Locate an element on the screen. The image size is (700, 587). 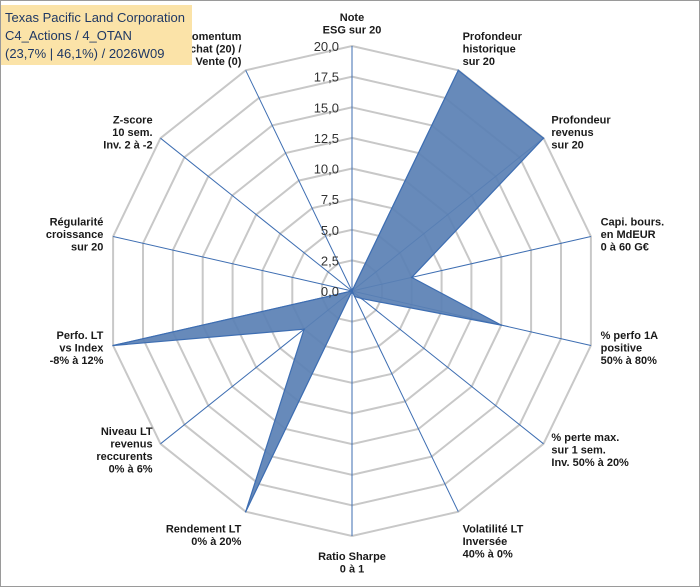
axis-label: Régularité croissance sur 20 is located at coordinates (74, 235).